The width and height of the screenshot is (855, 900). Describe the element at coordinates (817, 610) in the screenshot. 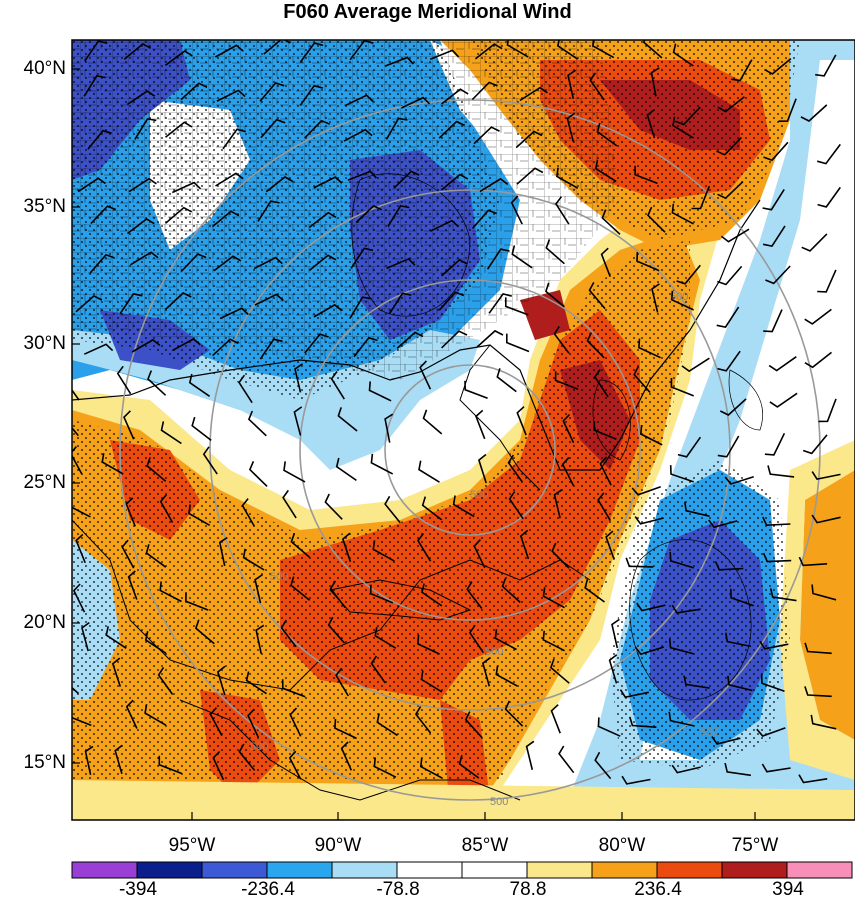

I see `region-yellow-east` at that location.